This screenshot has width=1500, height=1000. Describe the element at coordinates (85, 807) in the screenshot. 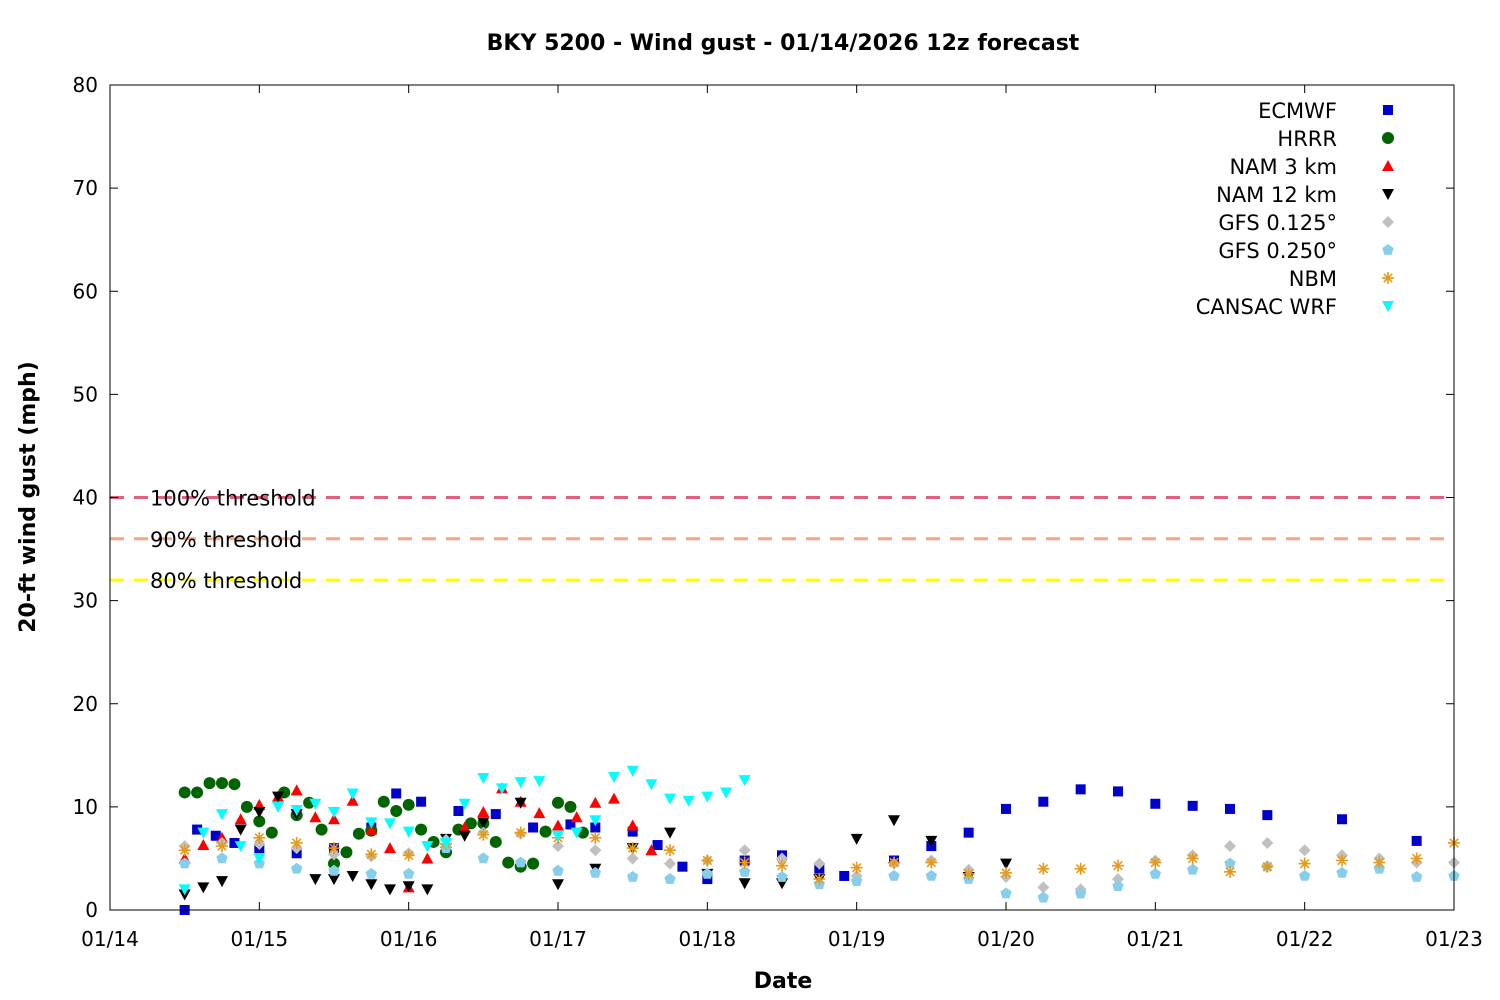

I see `y-tick-label: 10` at that location.